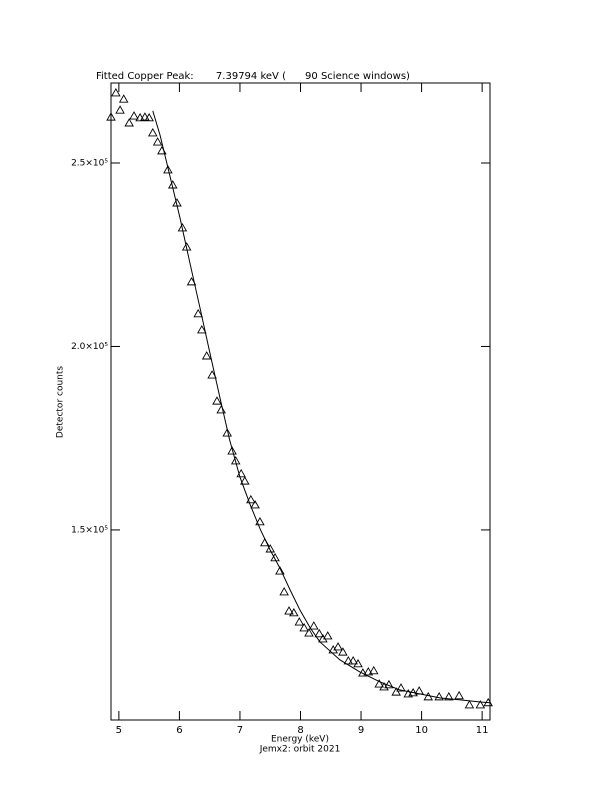  What do you see at coordinates (421, 730) in the screenshot?
I see `x-tick-label: 10` at bounding box center [421, 730].